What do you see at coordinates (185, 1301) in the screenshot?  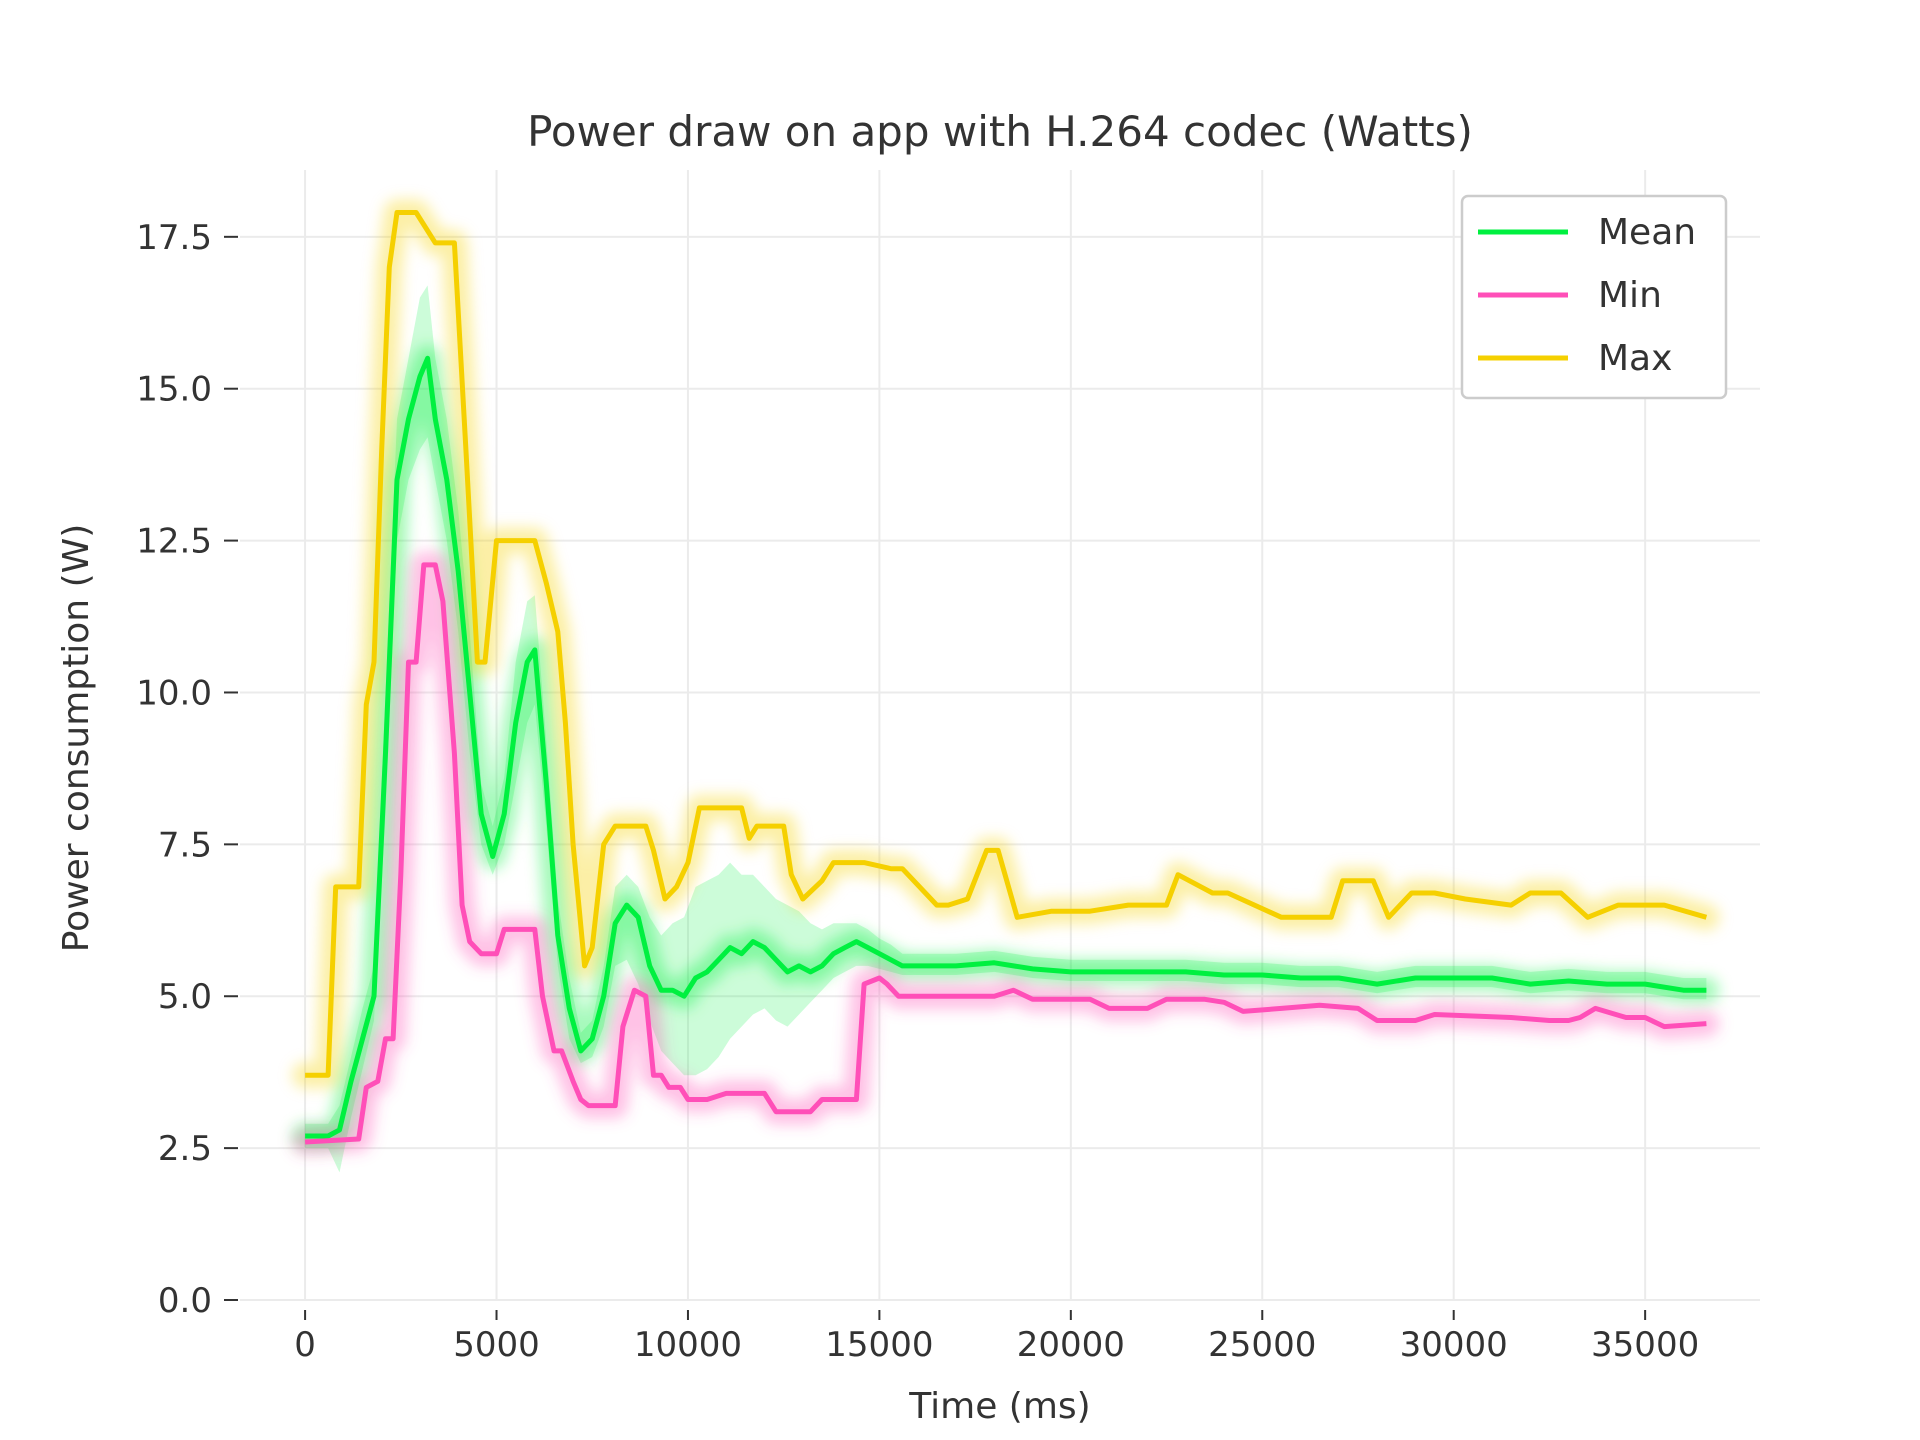 I see `y-tick-label: 0.0` at bounding box center [185, 1301].